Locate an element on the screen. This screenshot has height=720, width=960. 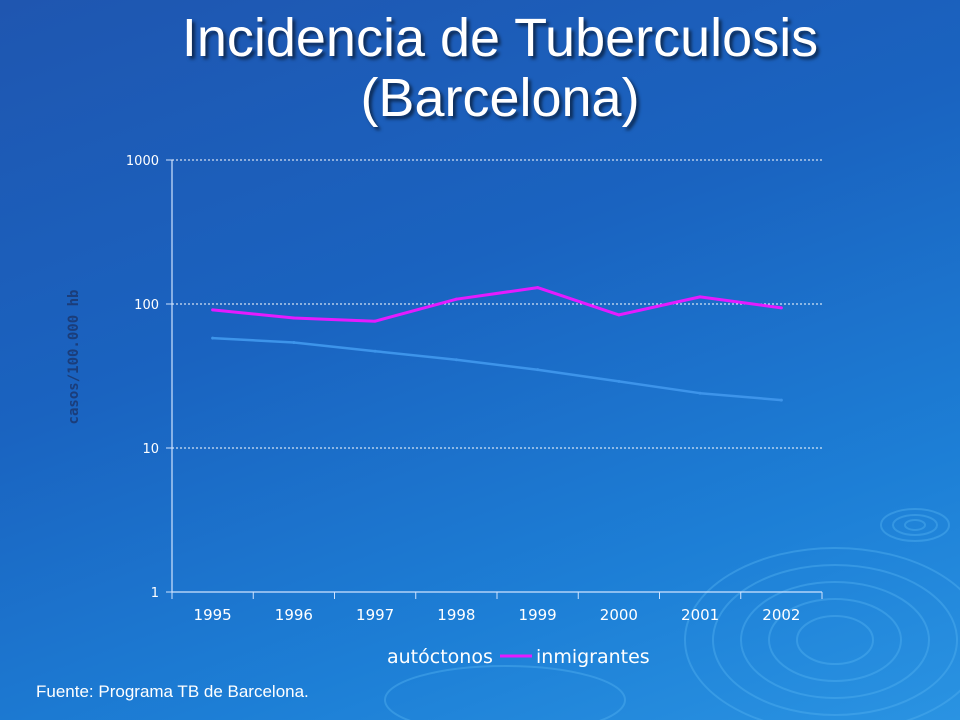
title-line-1: Incidencia de Tuberculosis is located at coordinates (500, 38).